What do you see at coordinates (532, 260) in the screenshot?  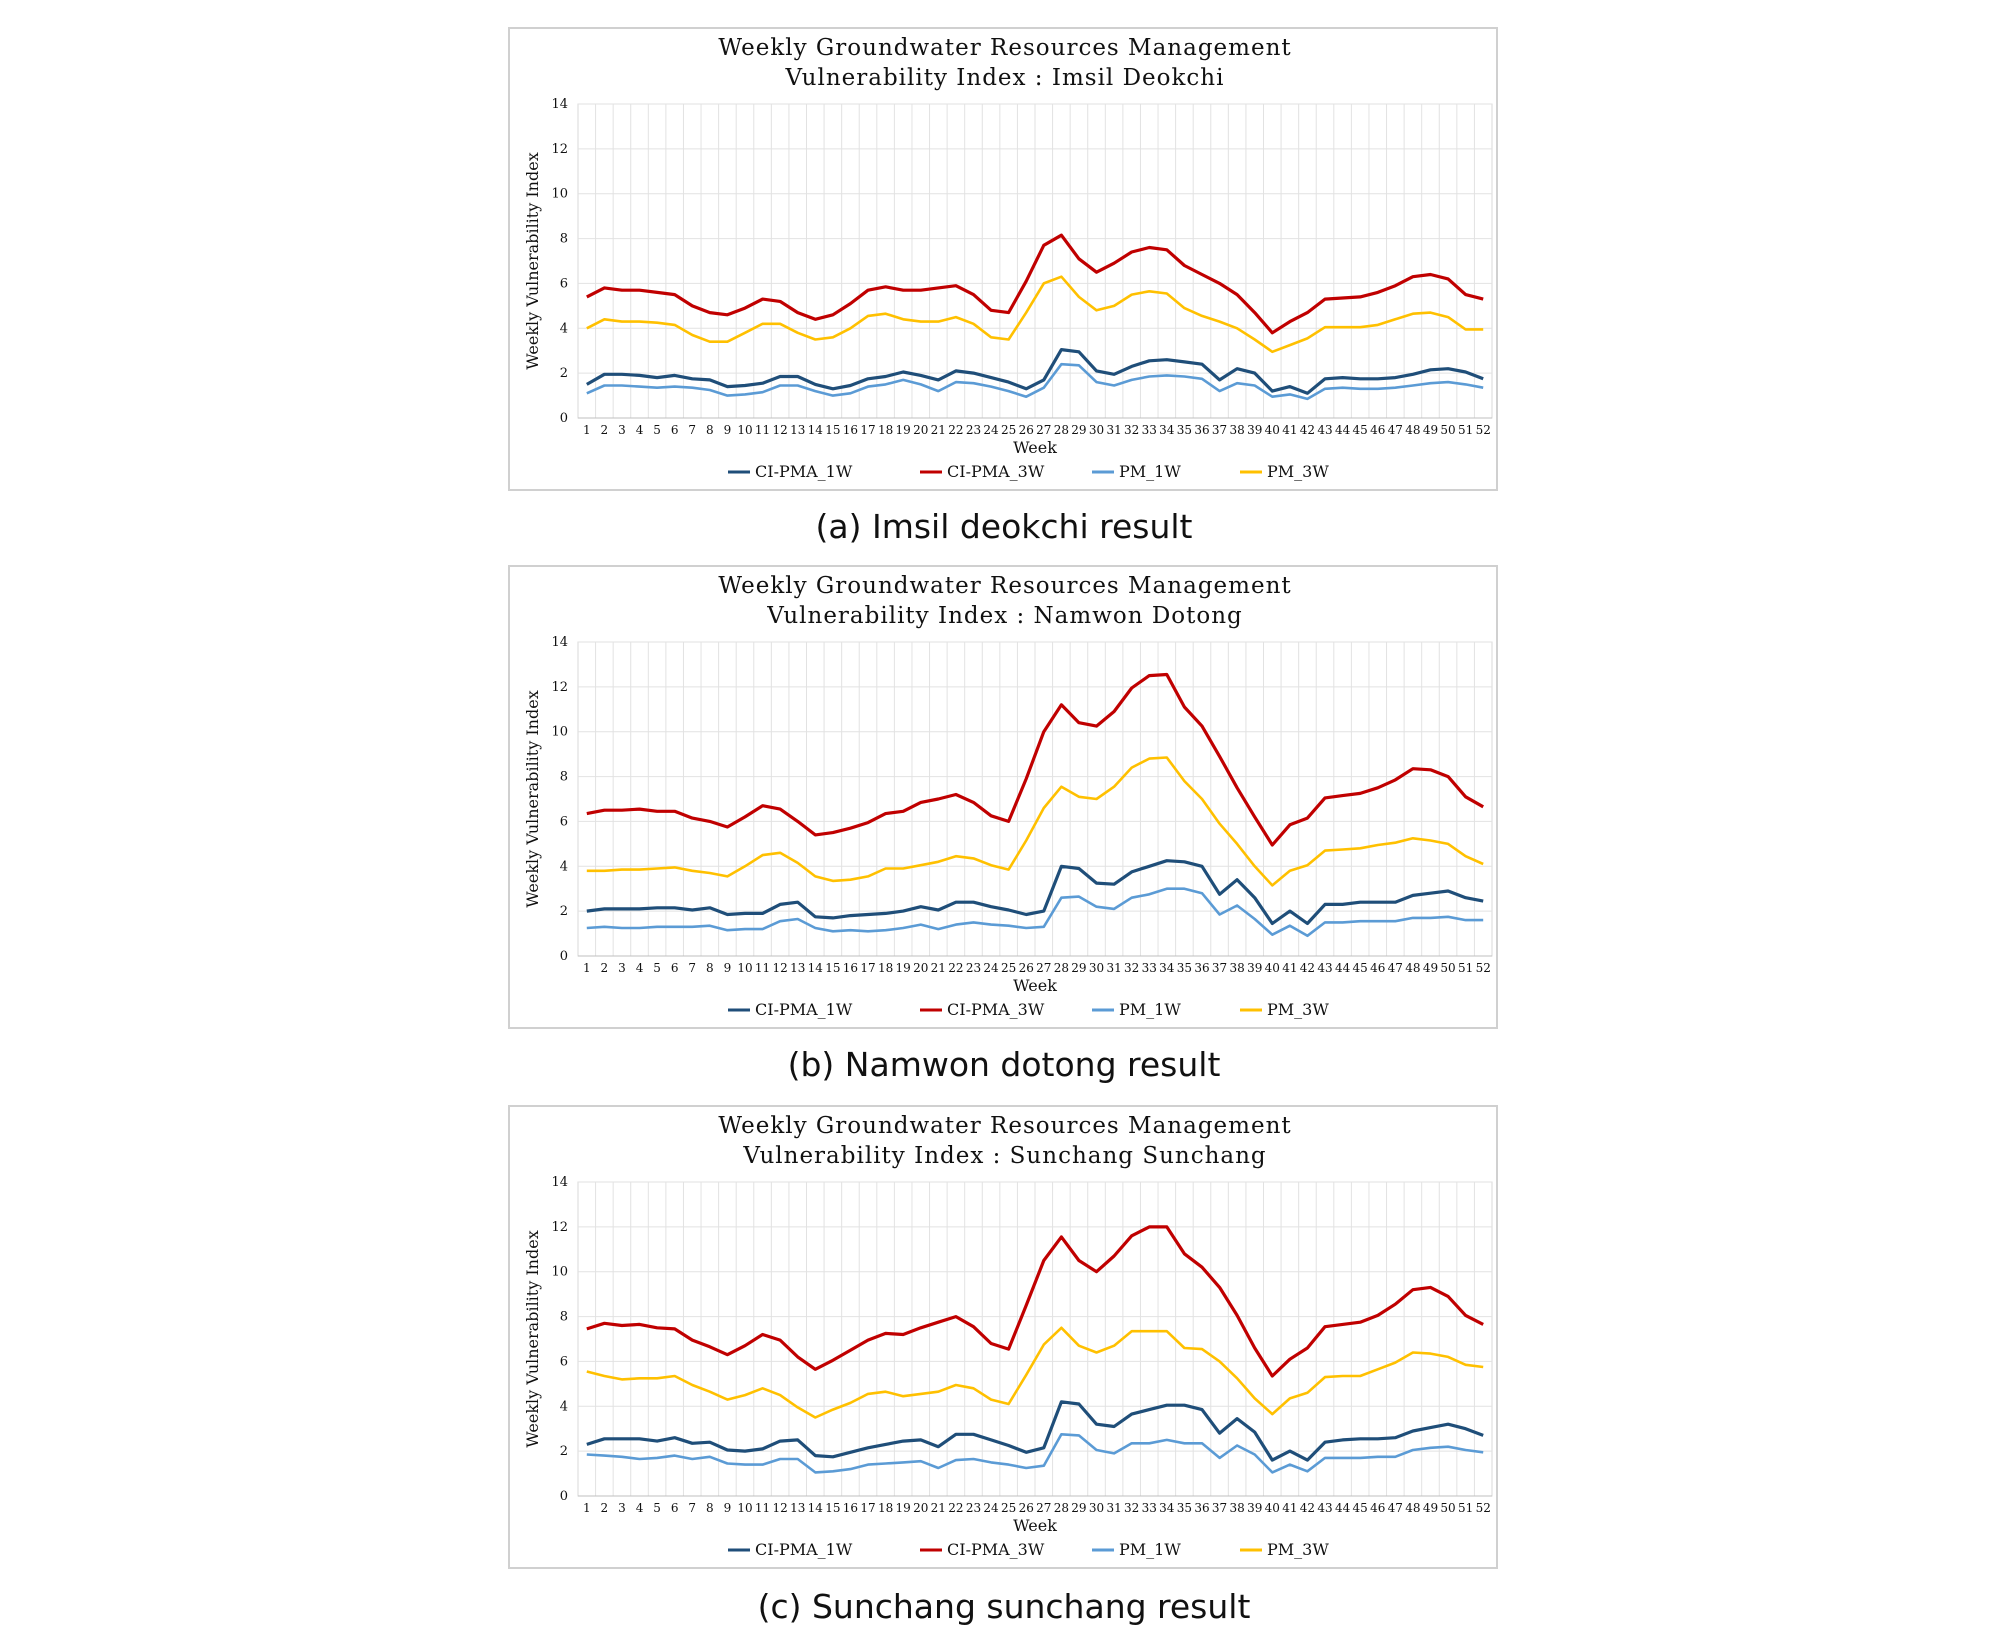 I see `y-axis-label: Weekly Vulnerability Index` at bounding box center [532, 260].